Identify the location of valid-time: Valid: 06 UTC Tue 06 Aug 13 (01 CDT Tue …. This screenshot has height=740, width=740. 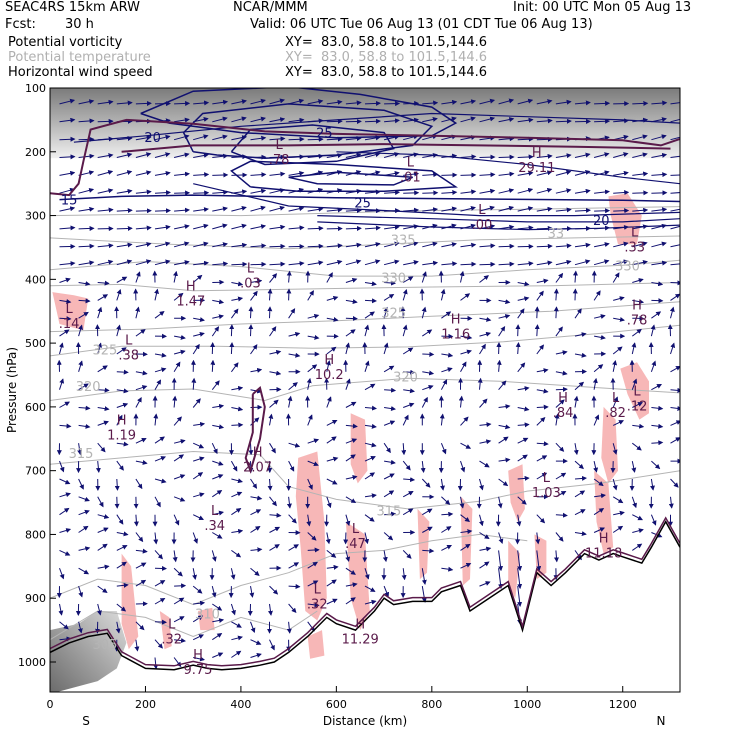
(421, 24).